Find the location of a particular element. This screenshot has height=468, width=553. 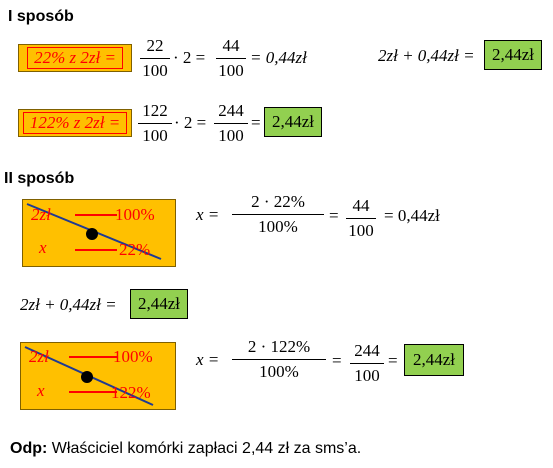

fraction-122-100: 122 100 is located at coordinates (155, 123).